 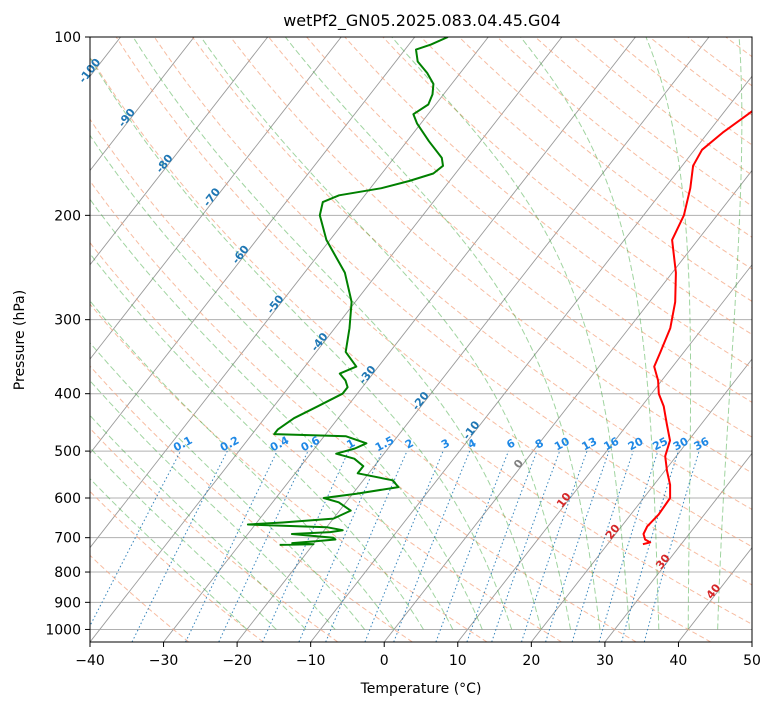 What do you see at coordinates (697, 328) in the screenshot?
I see `temperature-curve` at bounding box center [697, 328].